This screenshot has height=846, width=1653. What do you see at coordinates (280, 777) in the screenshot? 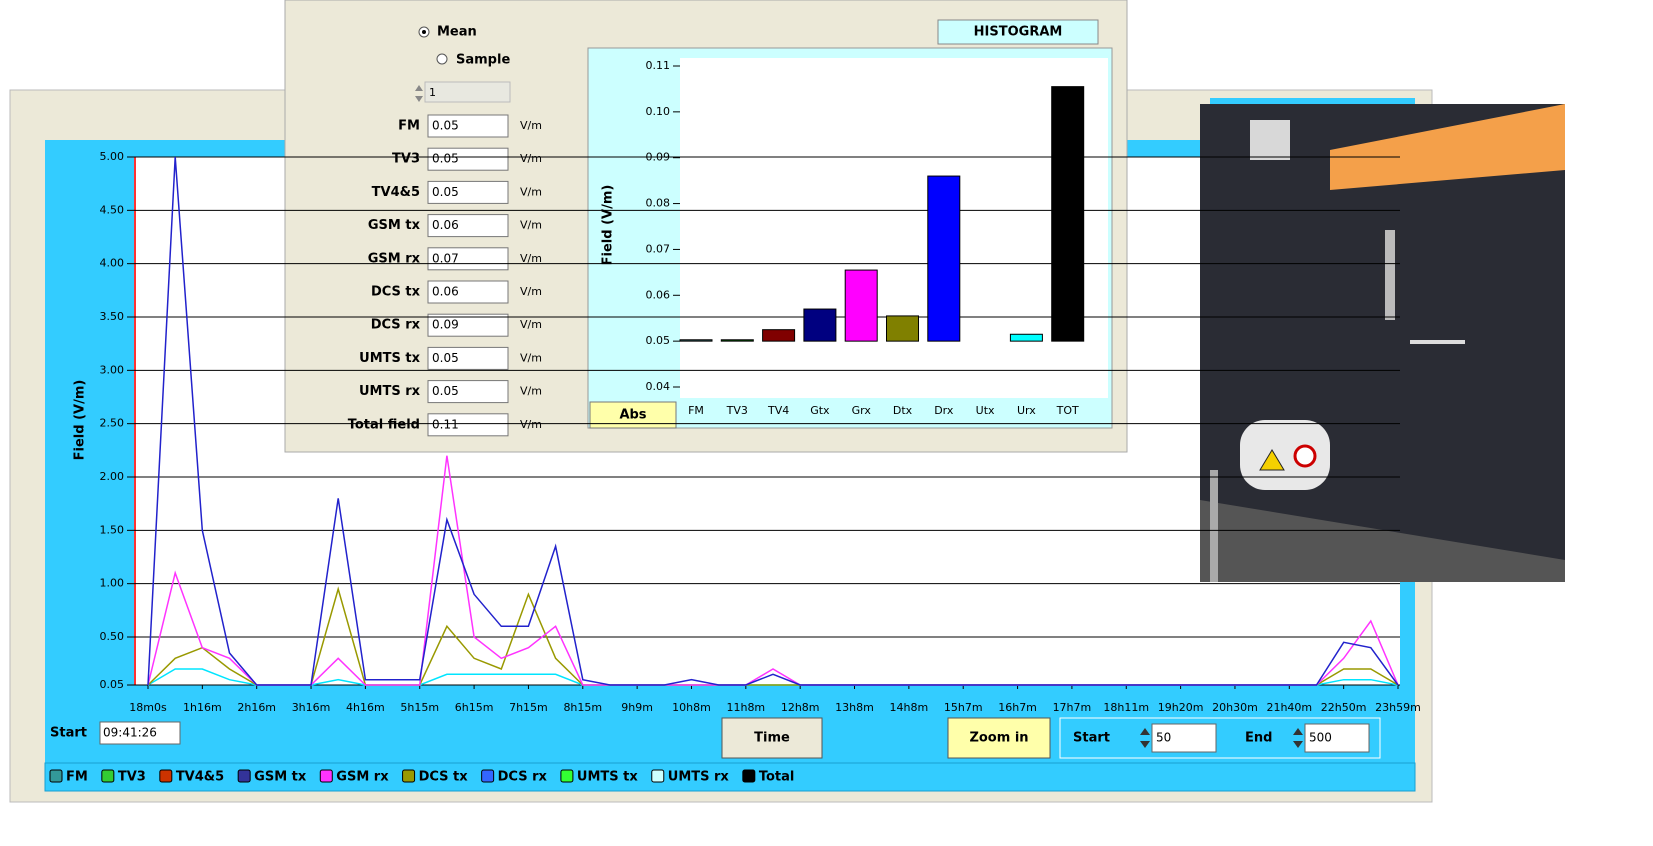
I see `legend-label: GSM tx` at bounding box center [280, 777].